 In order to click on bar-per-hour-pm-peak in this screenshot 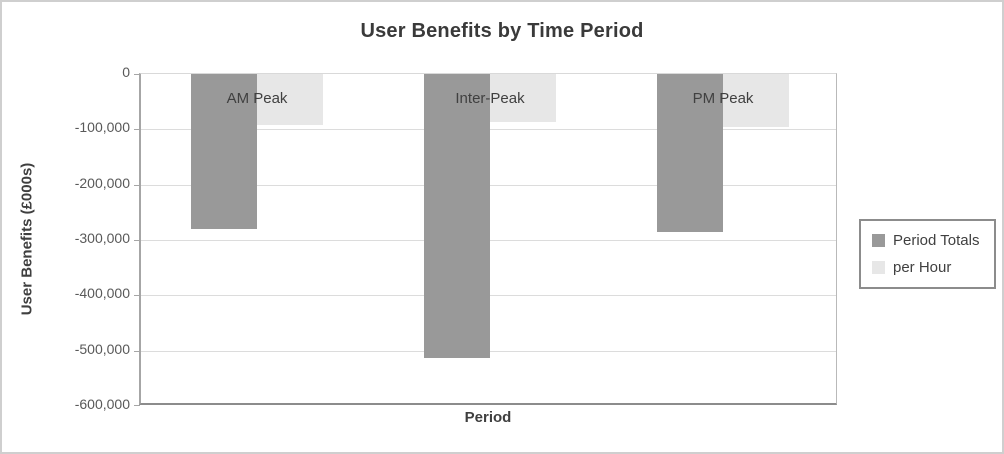, I will do `click(756, 100)`.